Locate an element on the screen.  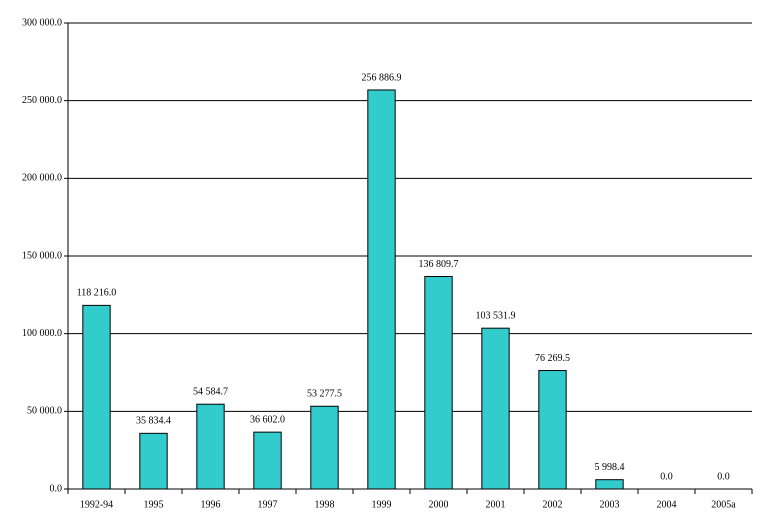
value-label: 136 809.7 is located at coordinates (439, 264).